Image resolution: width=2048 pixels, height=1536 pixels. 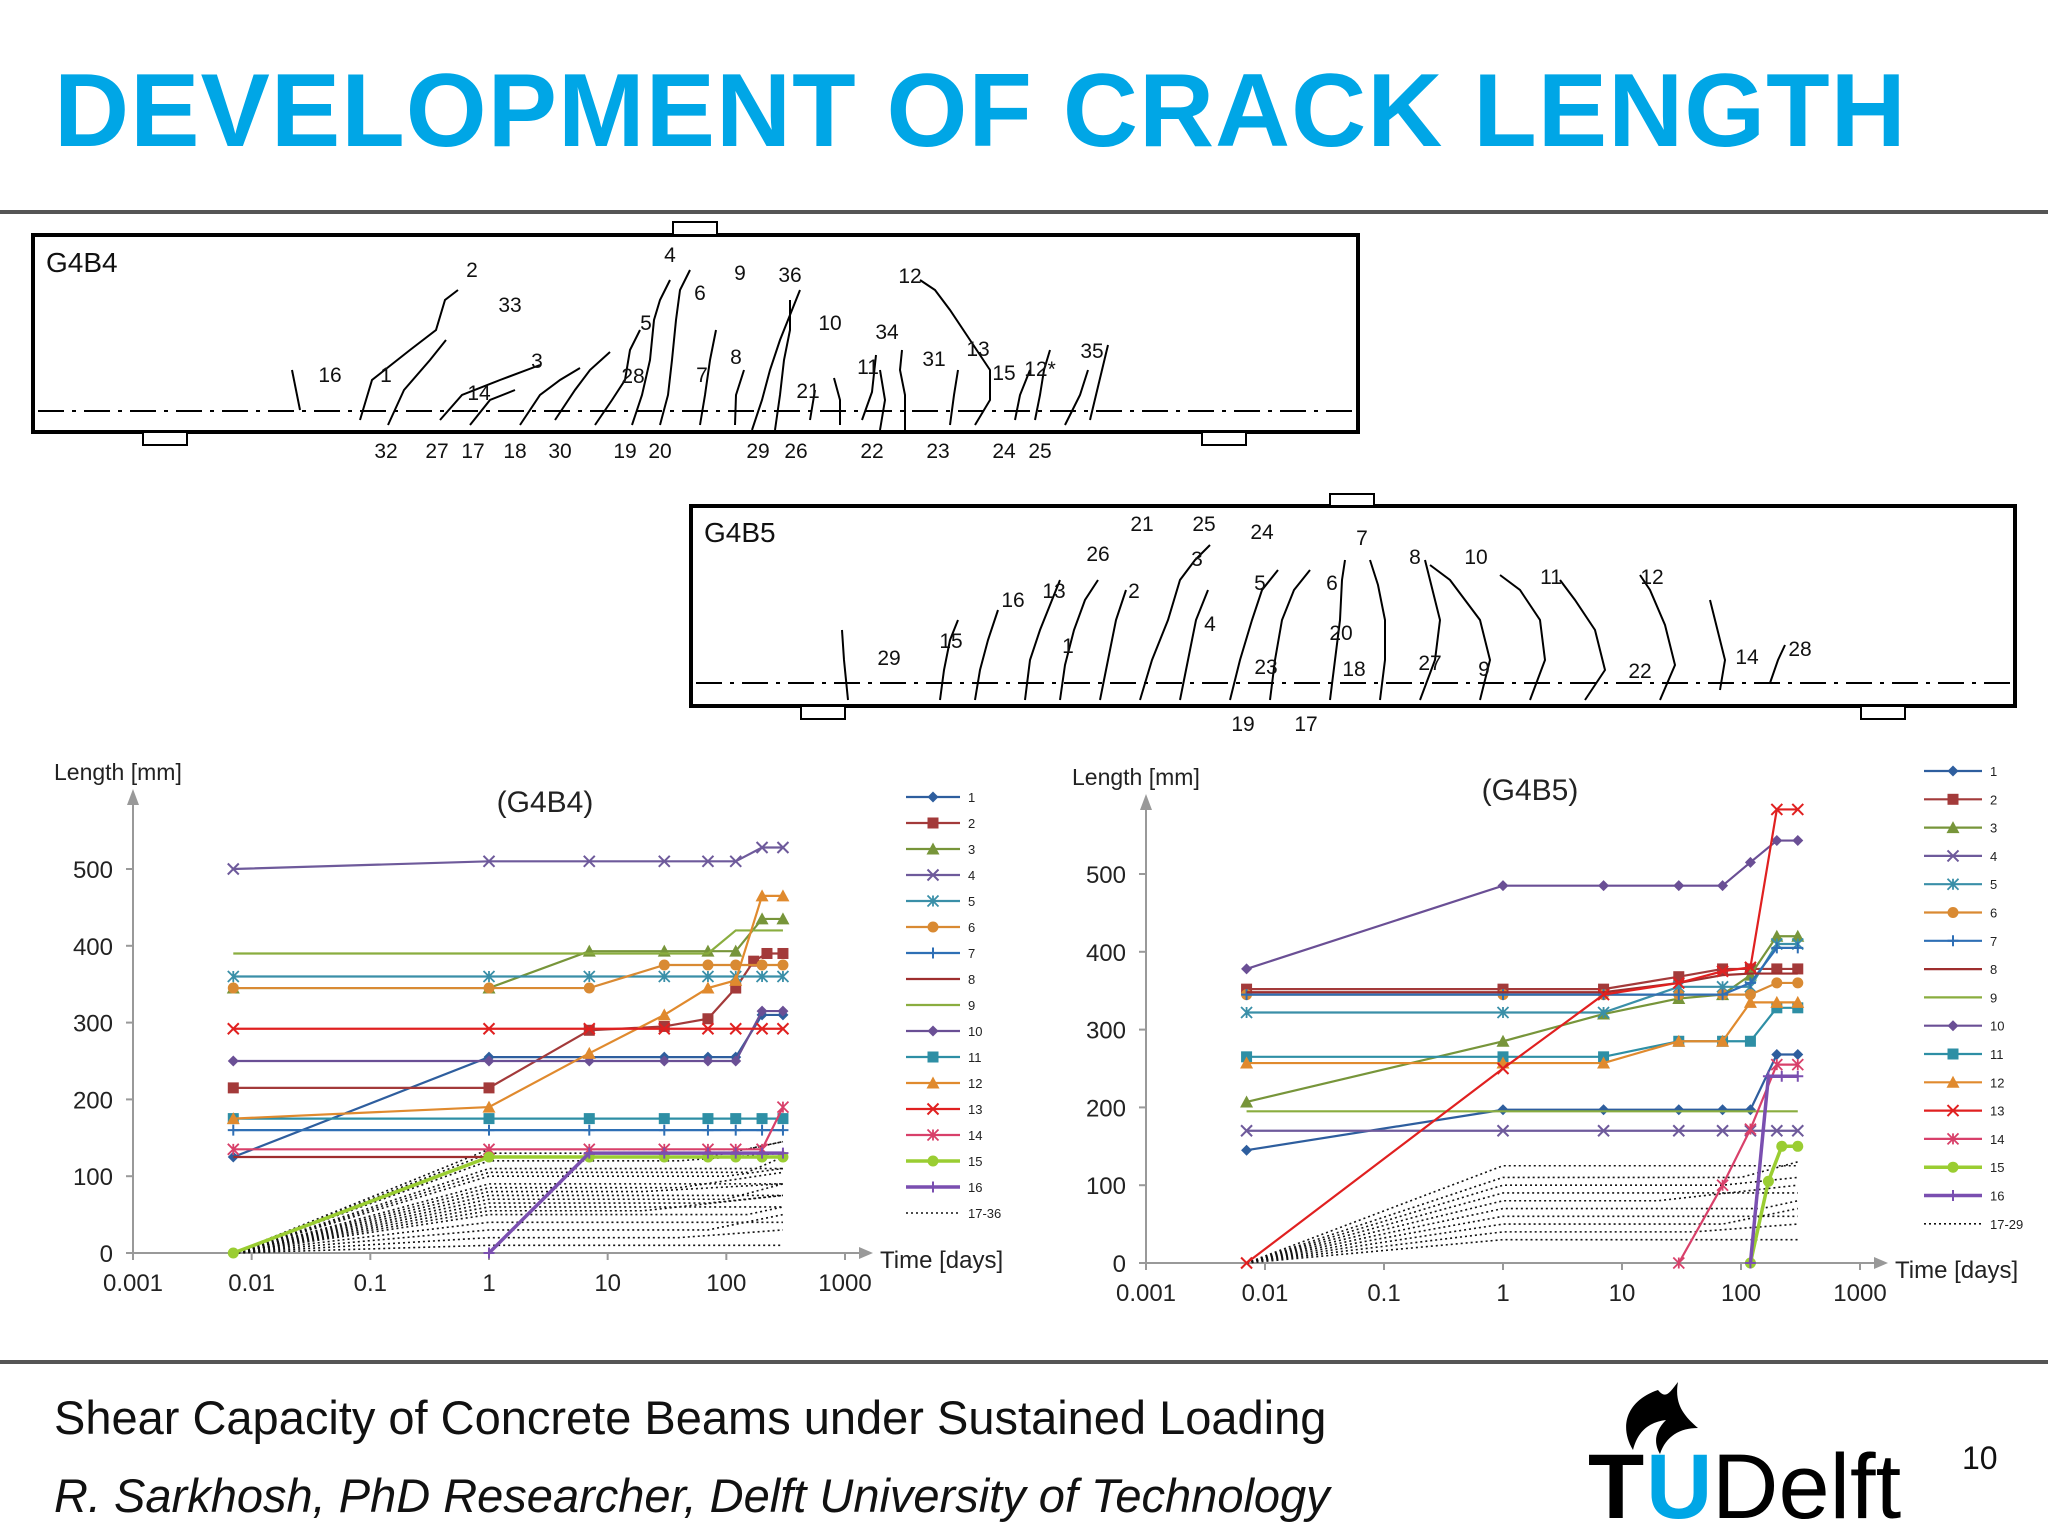 What do you see at coordinates (937, 451) in the screenshot?
I see `crack-label: 23` at bounding box center [937, 451].